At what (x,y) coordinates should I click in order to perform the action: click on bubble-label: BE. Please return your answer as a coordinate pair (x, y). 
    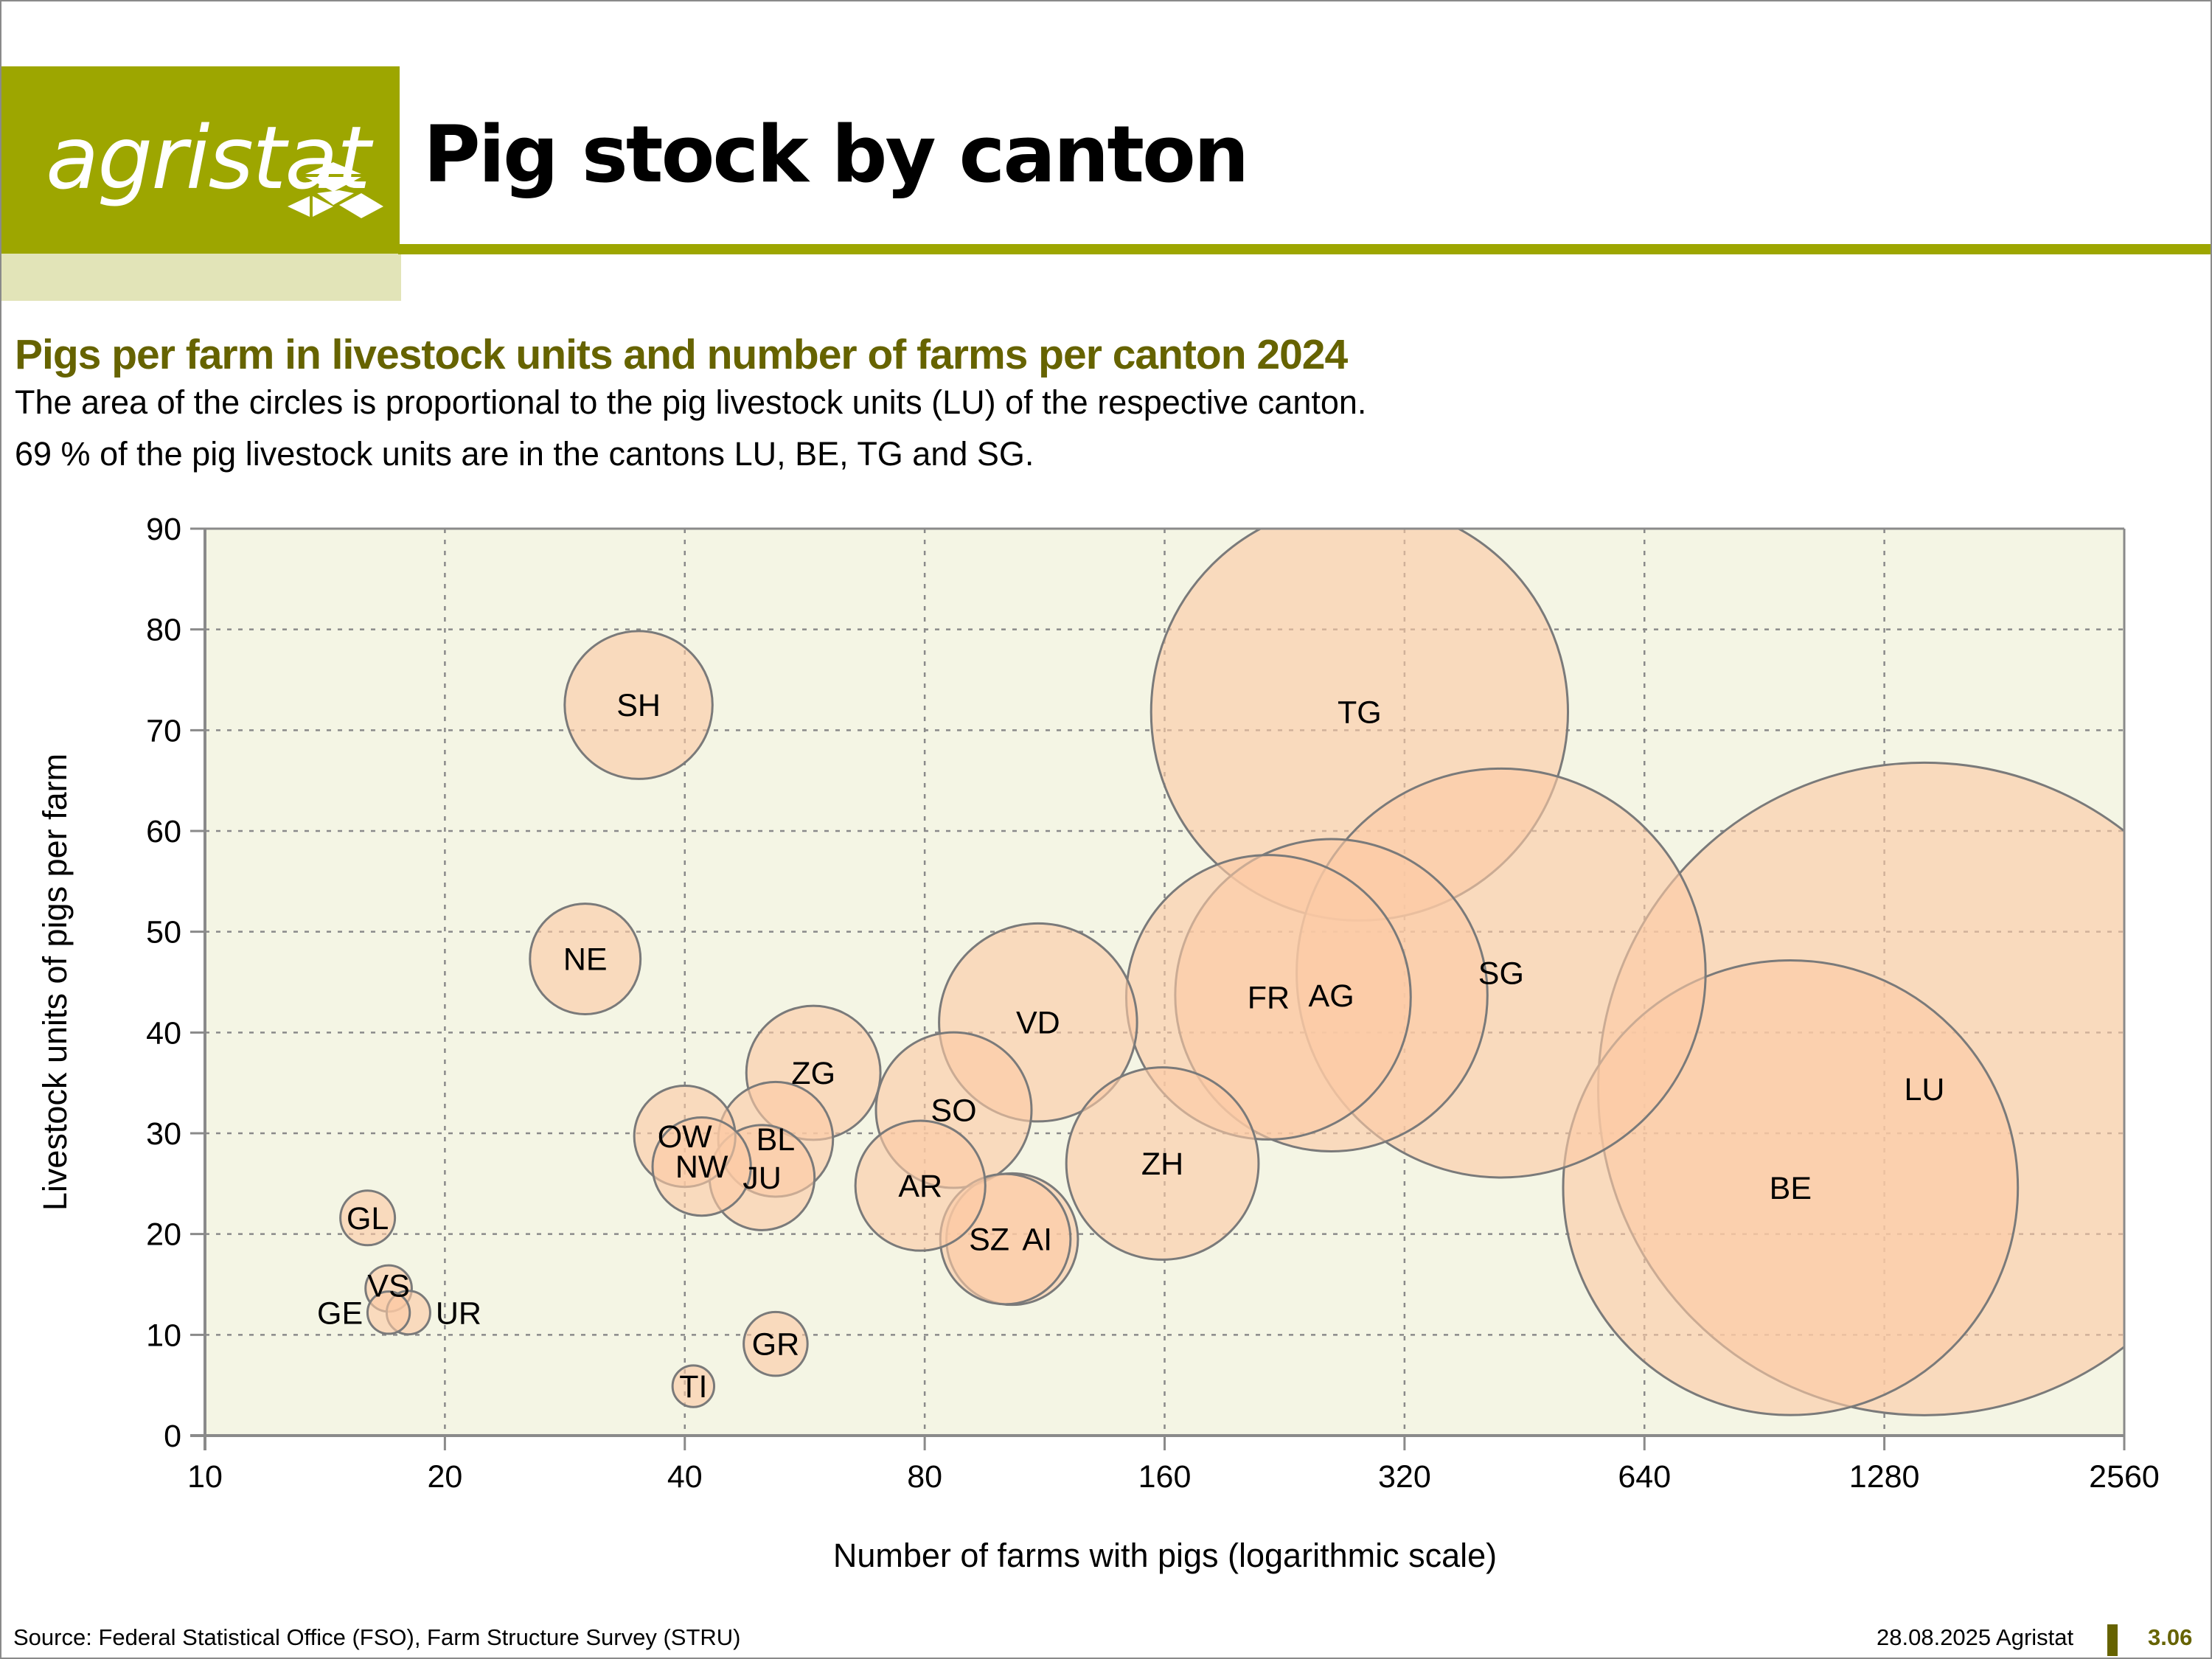
    Looking at the image, I should click on (1791, 1188).